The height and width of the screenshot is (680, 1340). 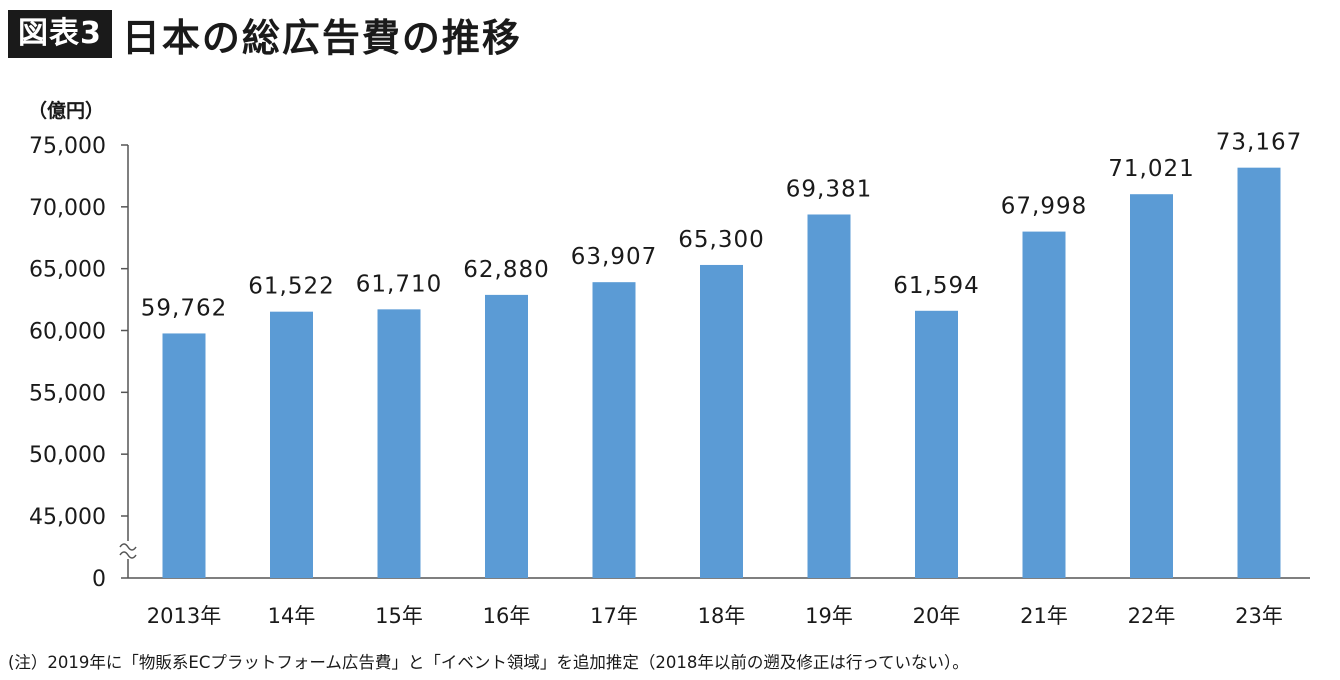 I want to click on x-tick-label: 23年, so click(x=1259, y=616).